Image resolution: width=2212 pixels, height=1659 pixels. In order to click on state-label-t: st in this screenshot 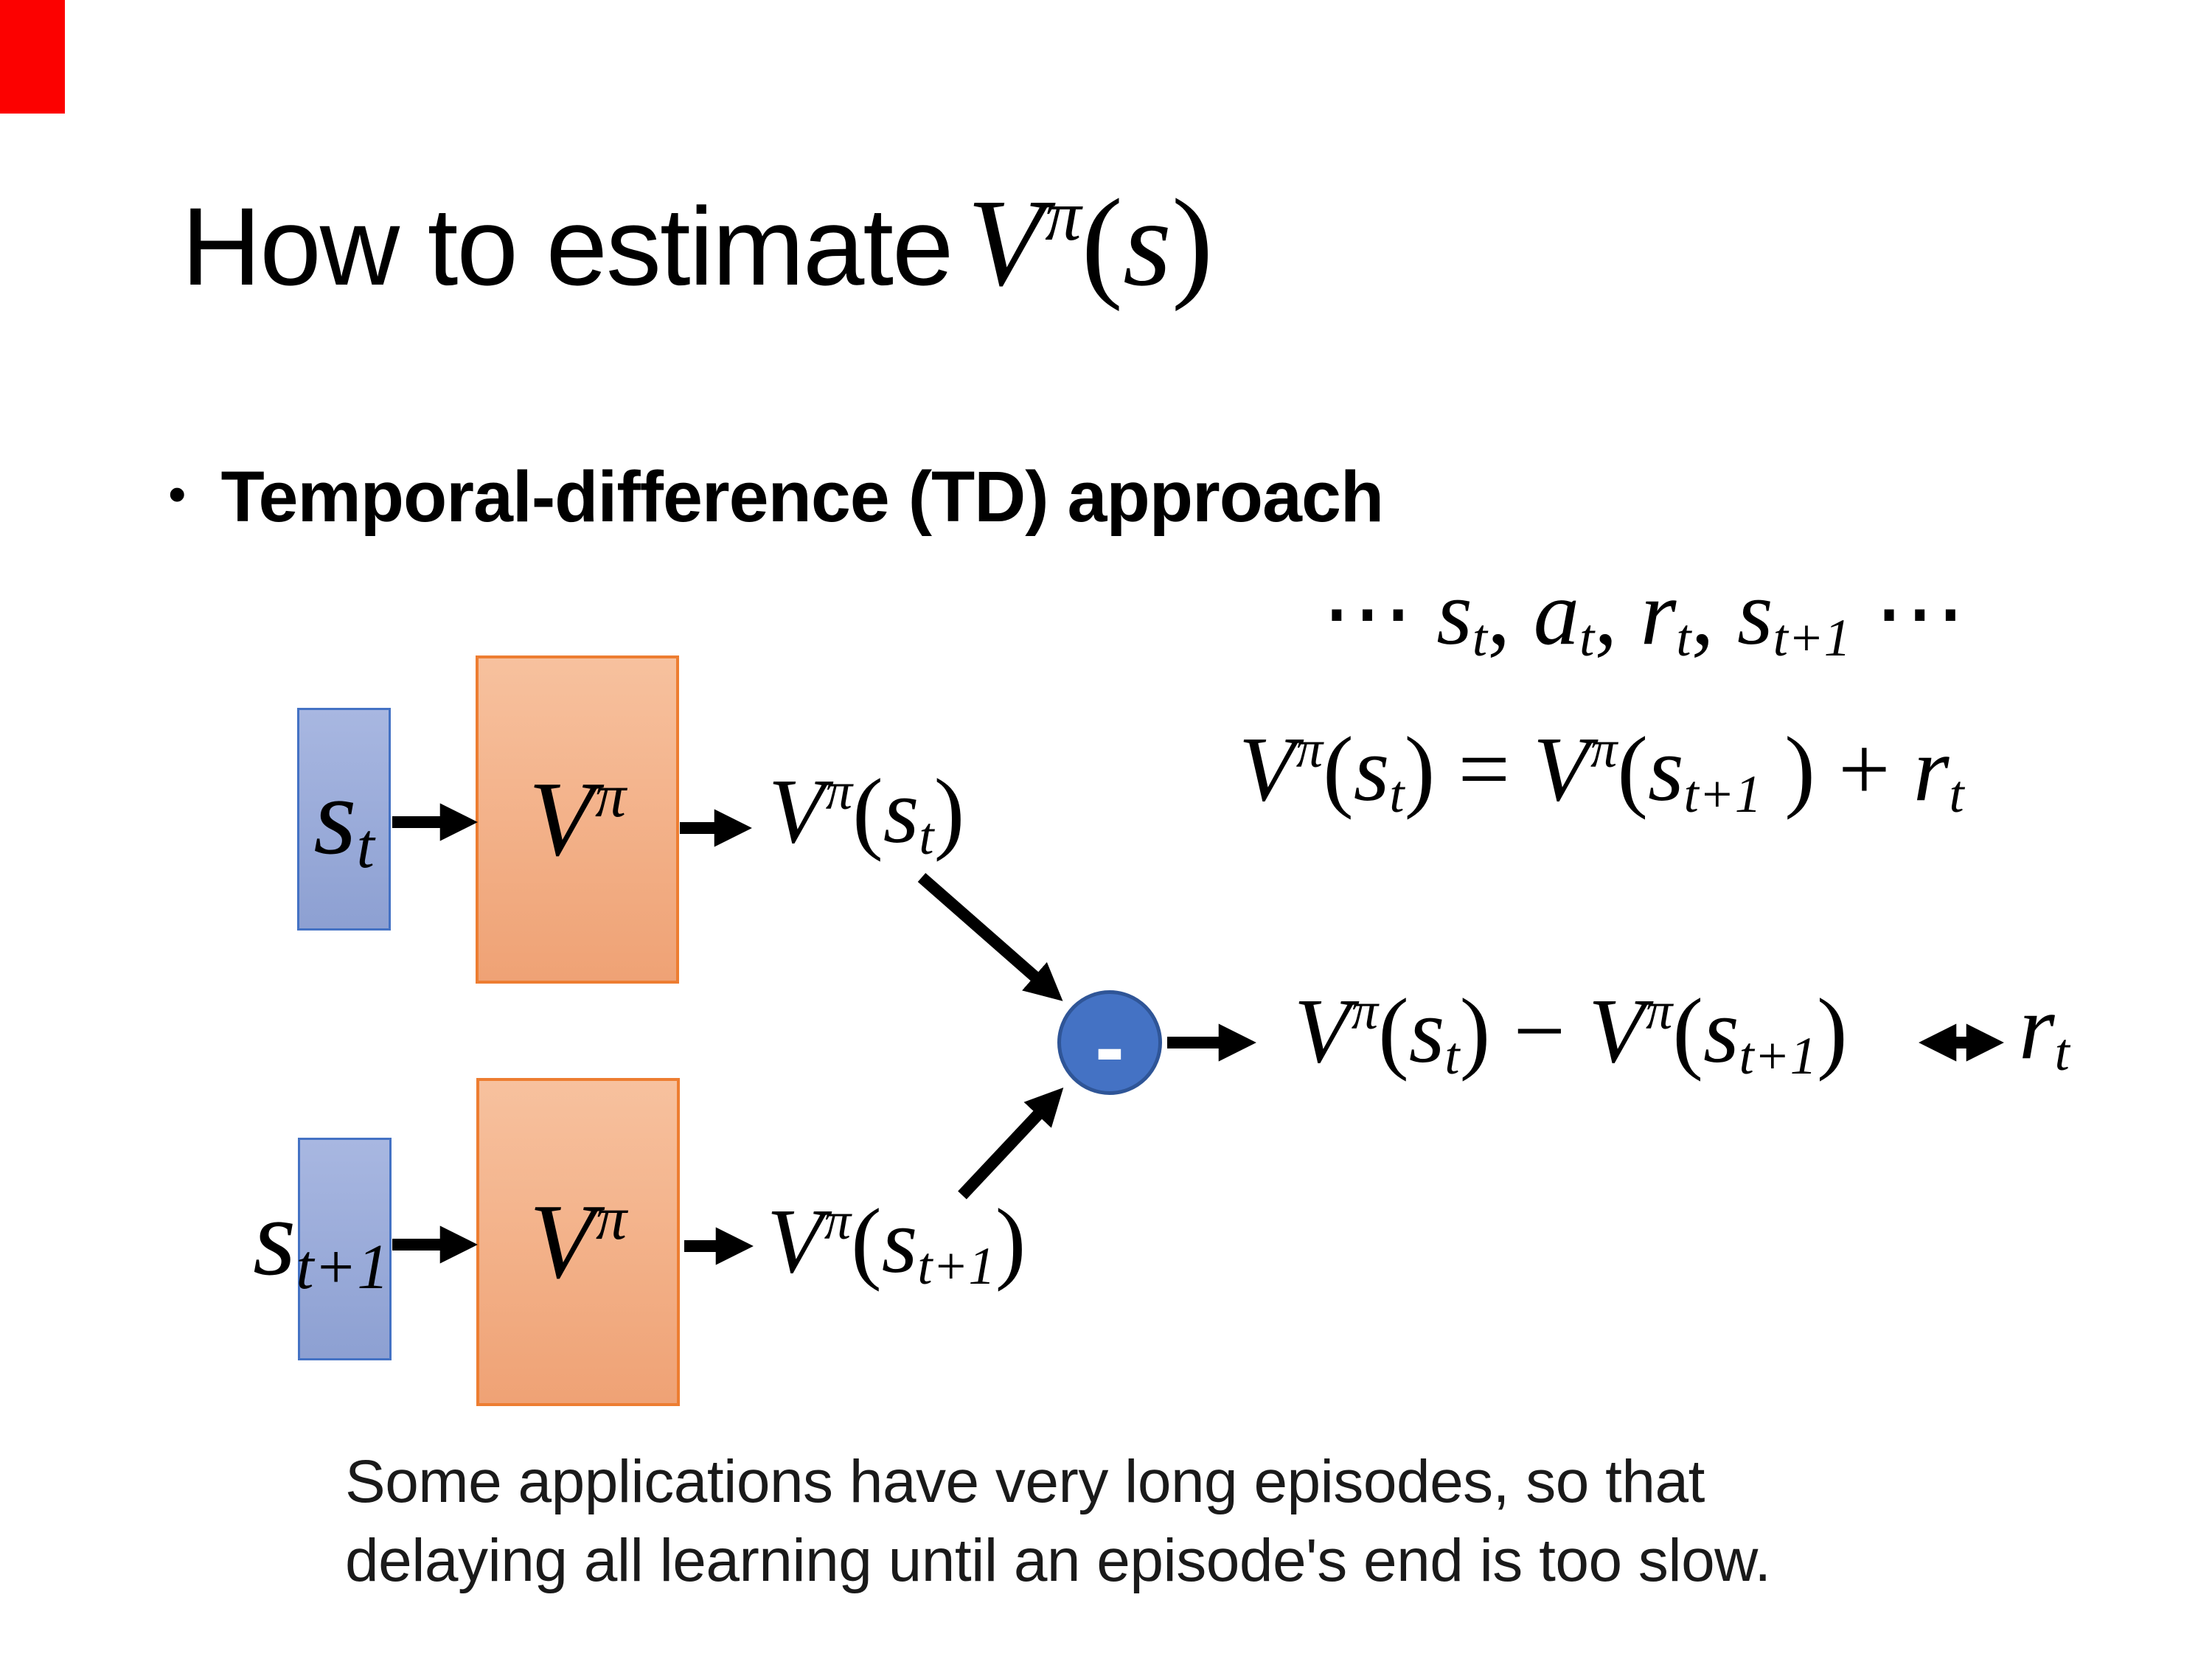, I will do `click(344, 818)`.